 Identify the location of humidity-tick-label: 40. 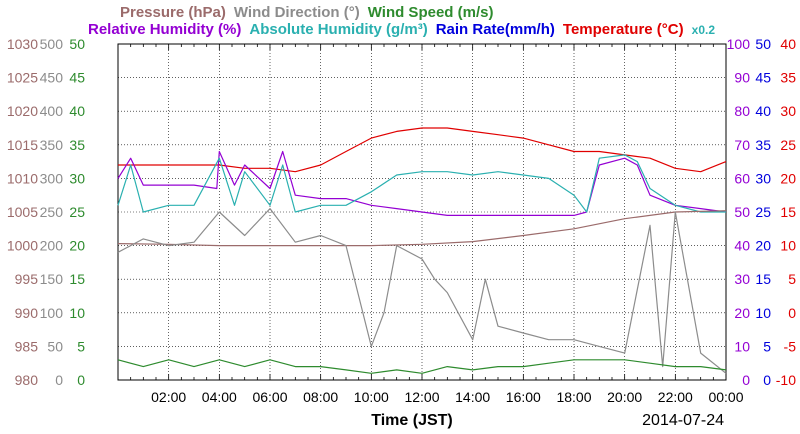
(742, 246).